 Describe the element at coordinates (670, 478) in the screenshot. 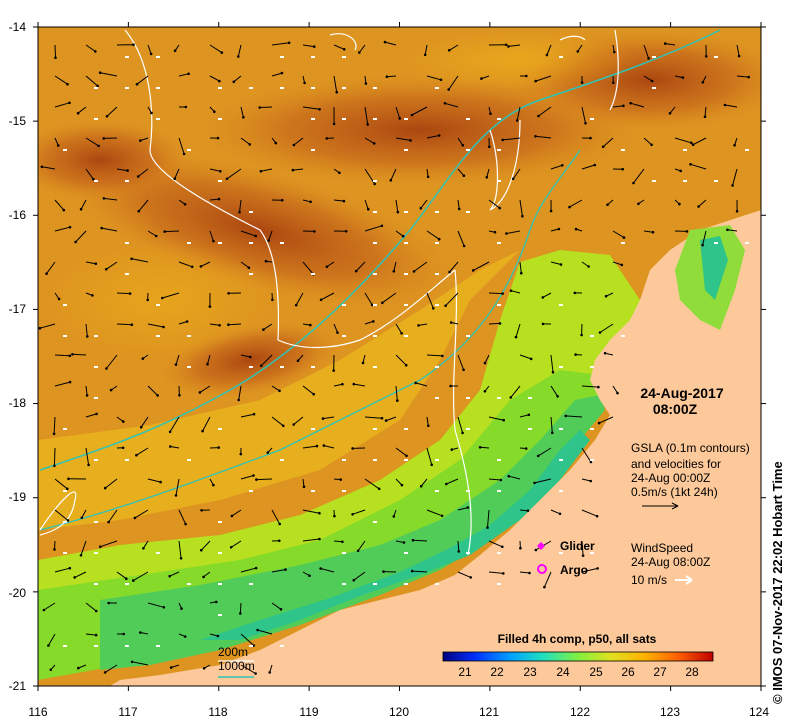

I see `gsla-line-3: 24-Aug 00:00Z` at that location.